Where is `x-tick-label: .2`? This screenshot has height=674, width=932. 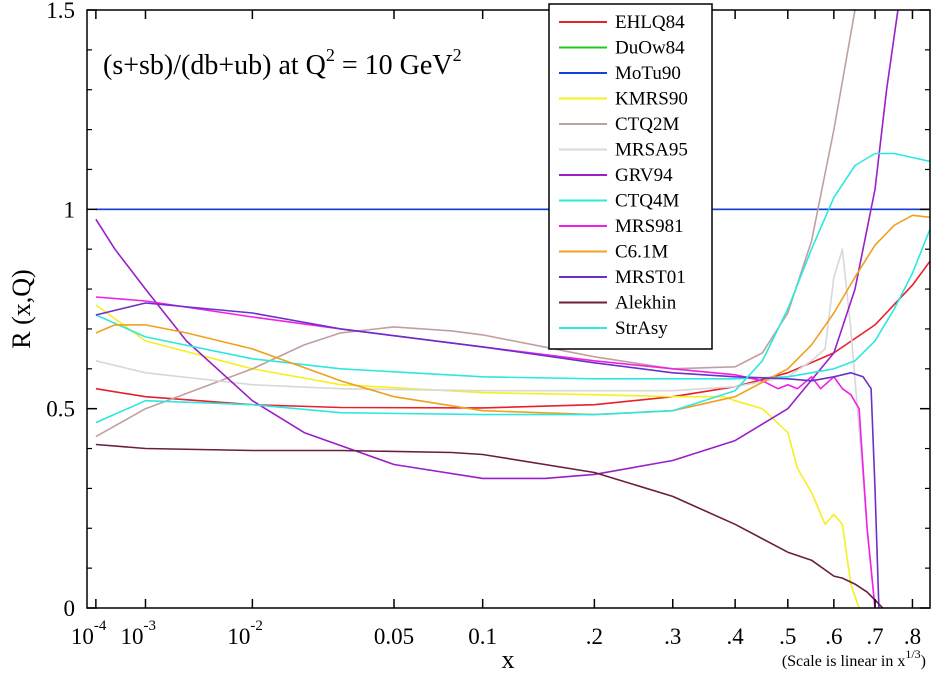 x-tick-label: .2 is located at coordinates (594, 636).